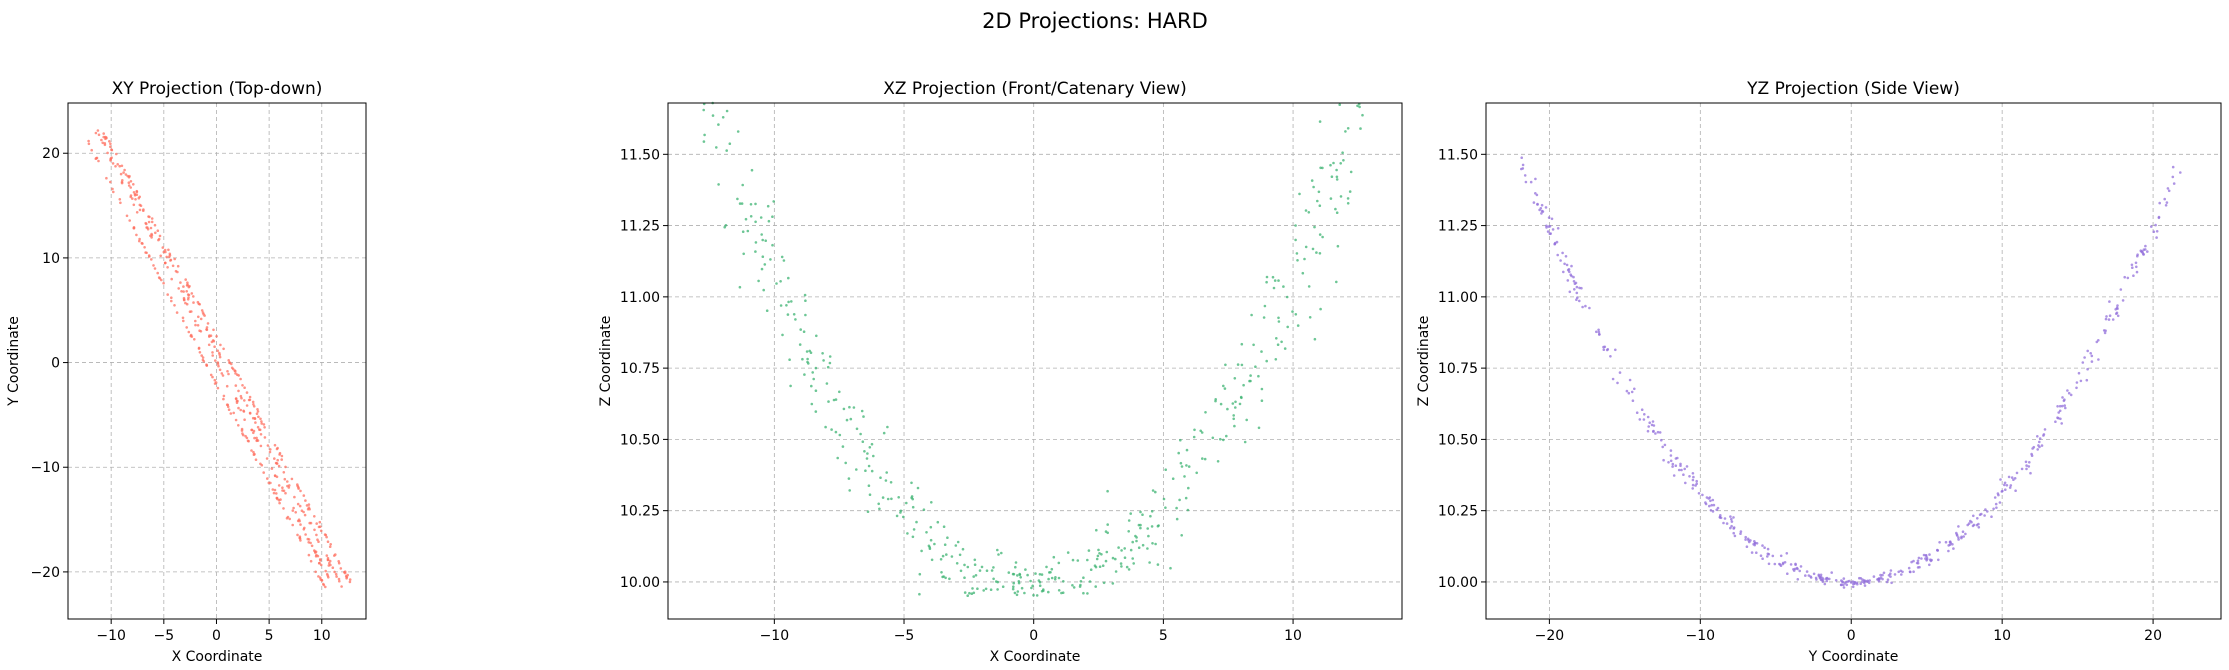 The width and height of the screenshot is (2229, 670). What do you see at coordinates (1095, 21) in the screenshot?
I see `figure-title: 2D Projections: HARD` at bounding box center [1095, 21].